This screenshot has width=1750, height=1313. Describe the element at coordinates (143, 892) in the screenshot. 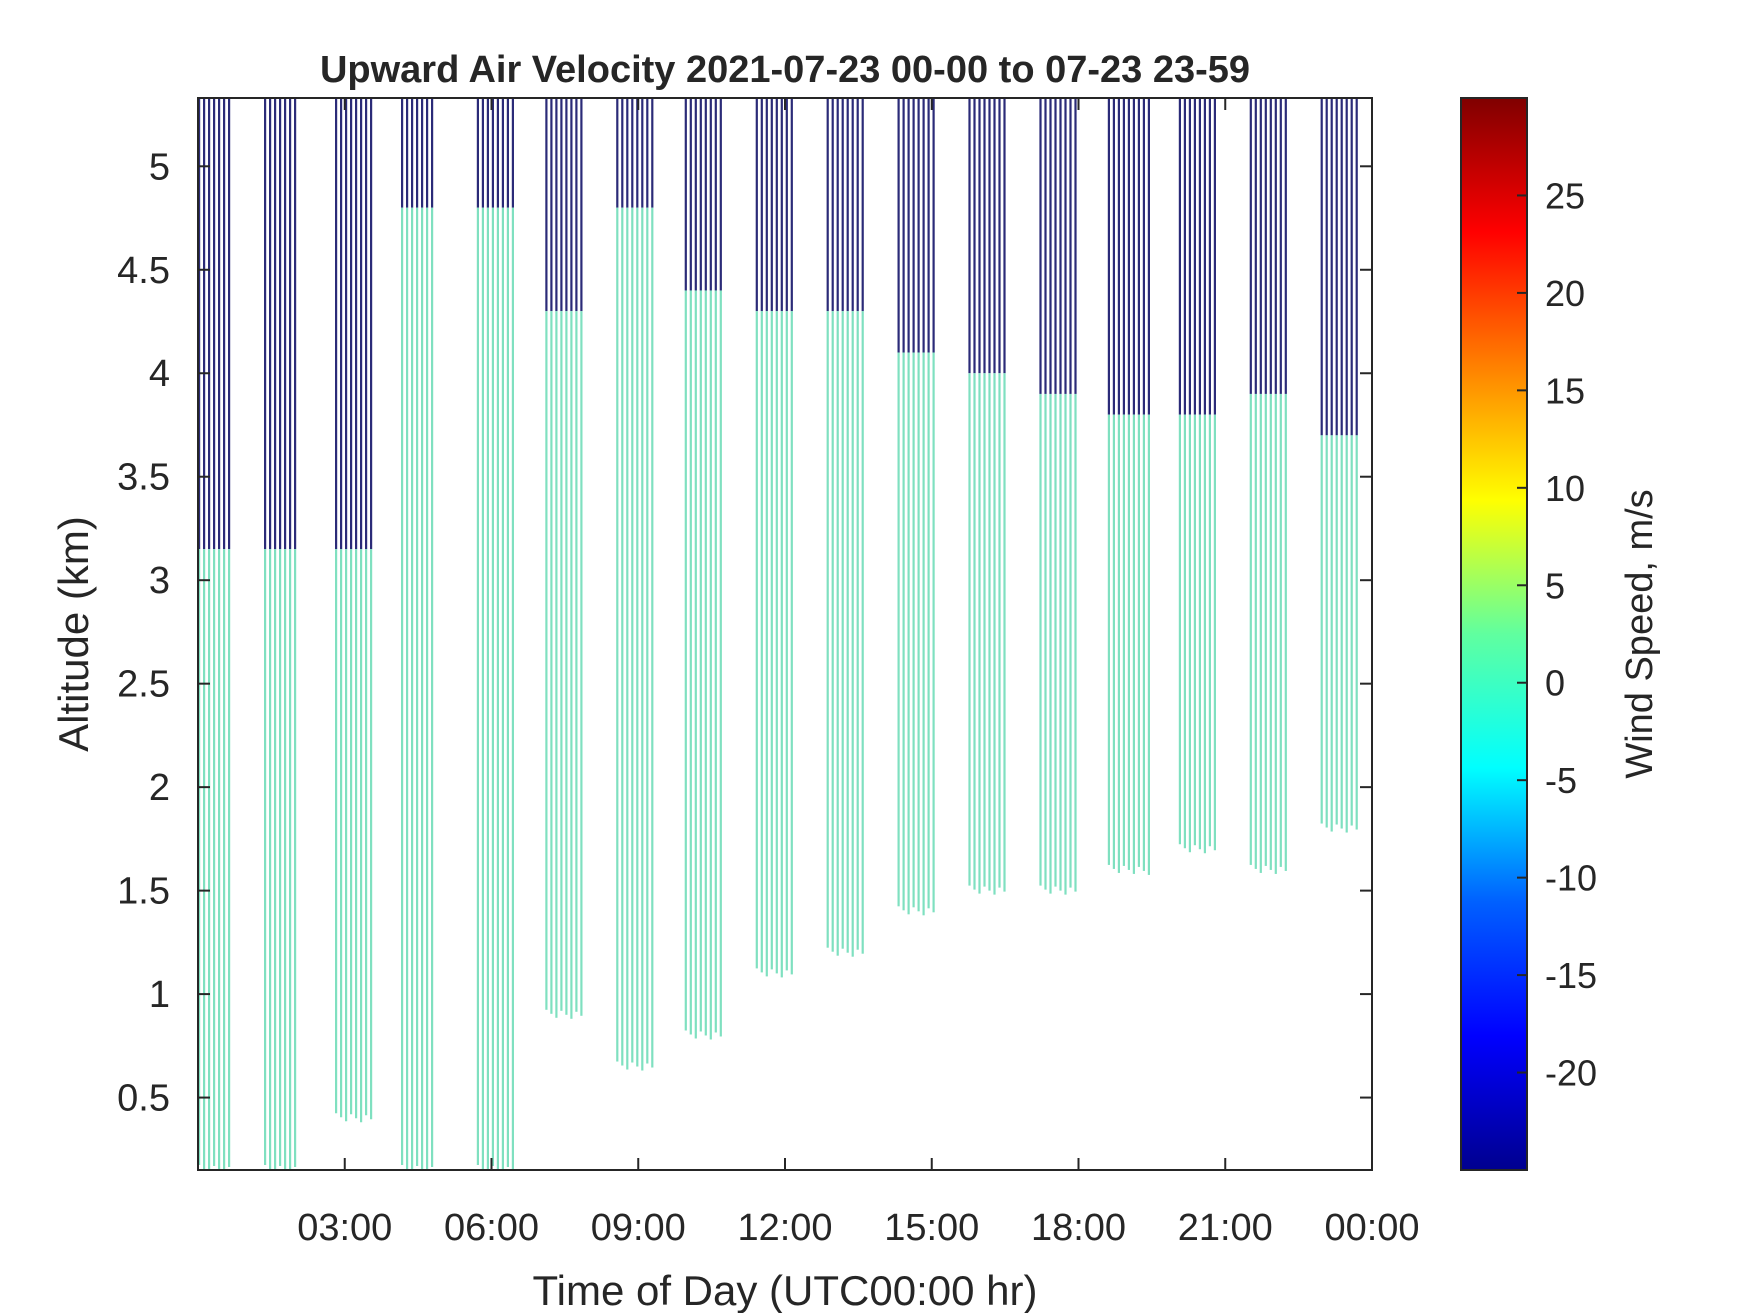

I see `y-tick-label: 1.5` at that location.